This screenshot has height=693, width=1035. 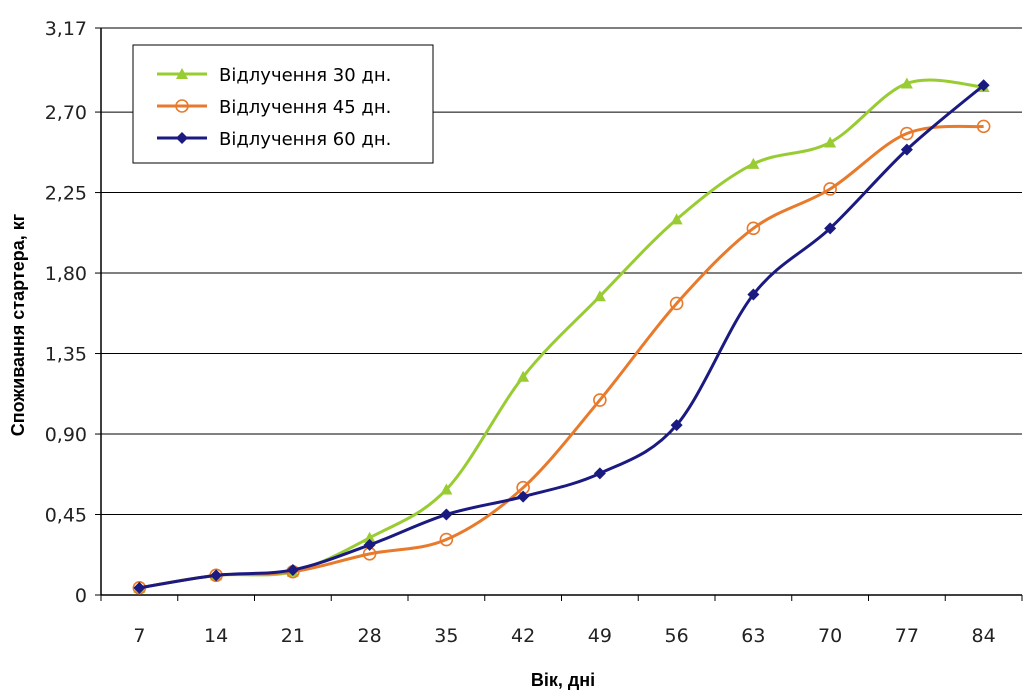 I want to click on x-axis-title: Вік, дні, so click(x=563, y=680).